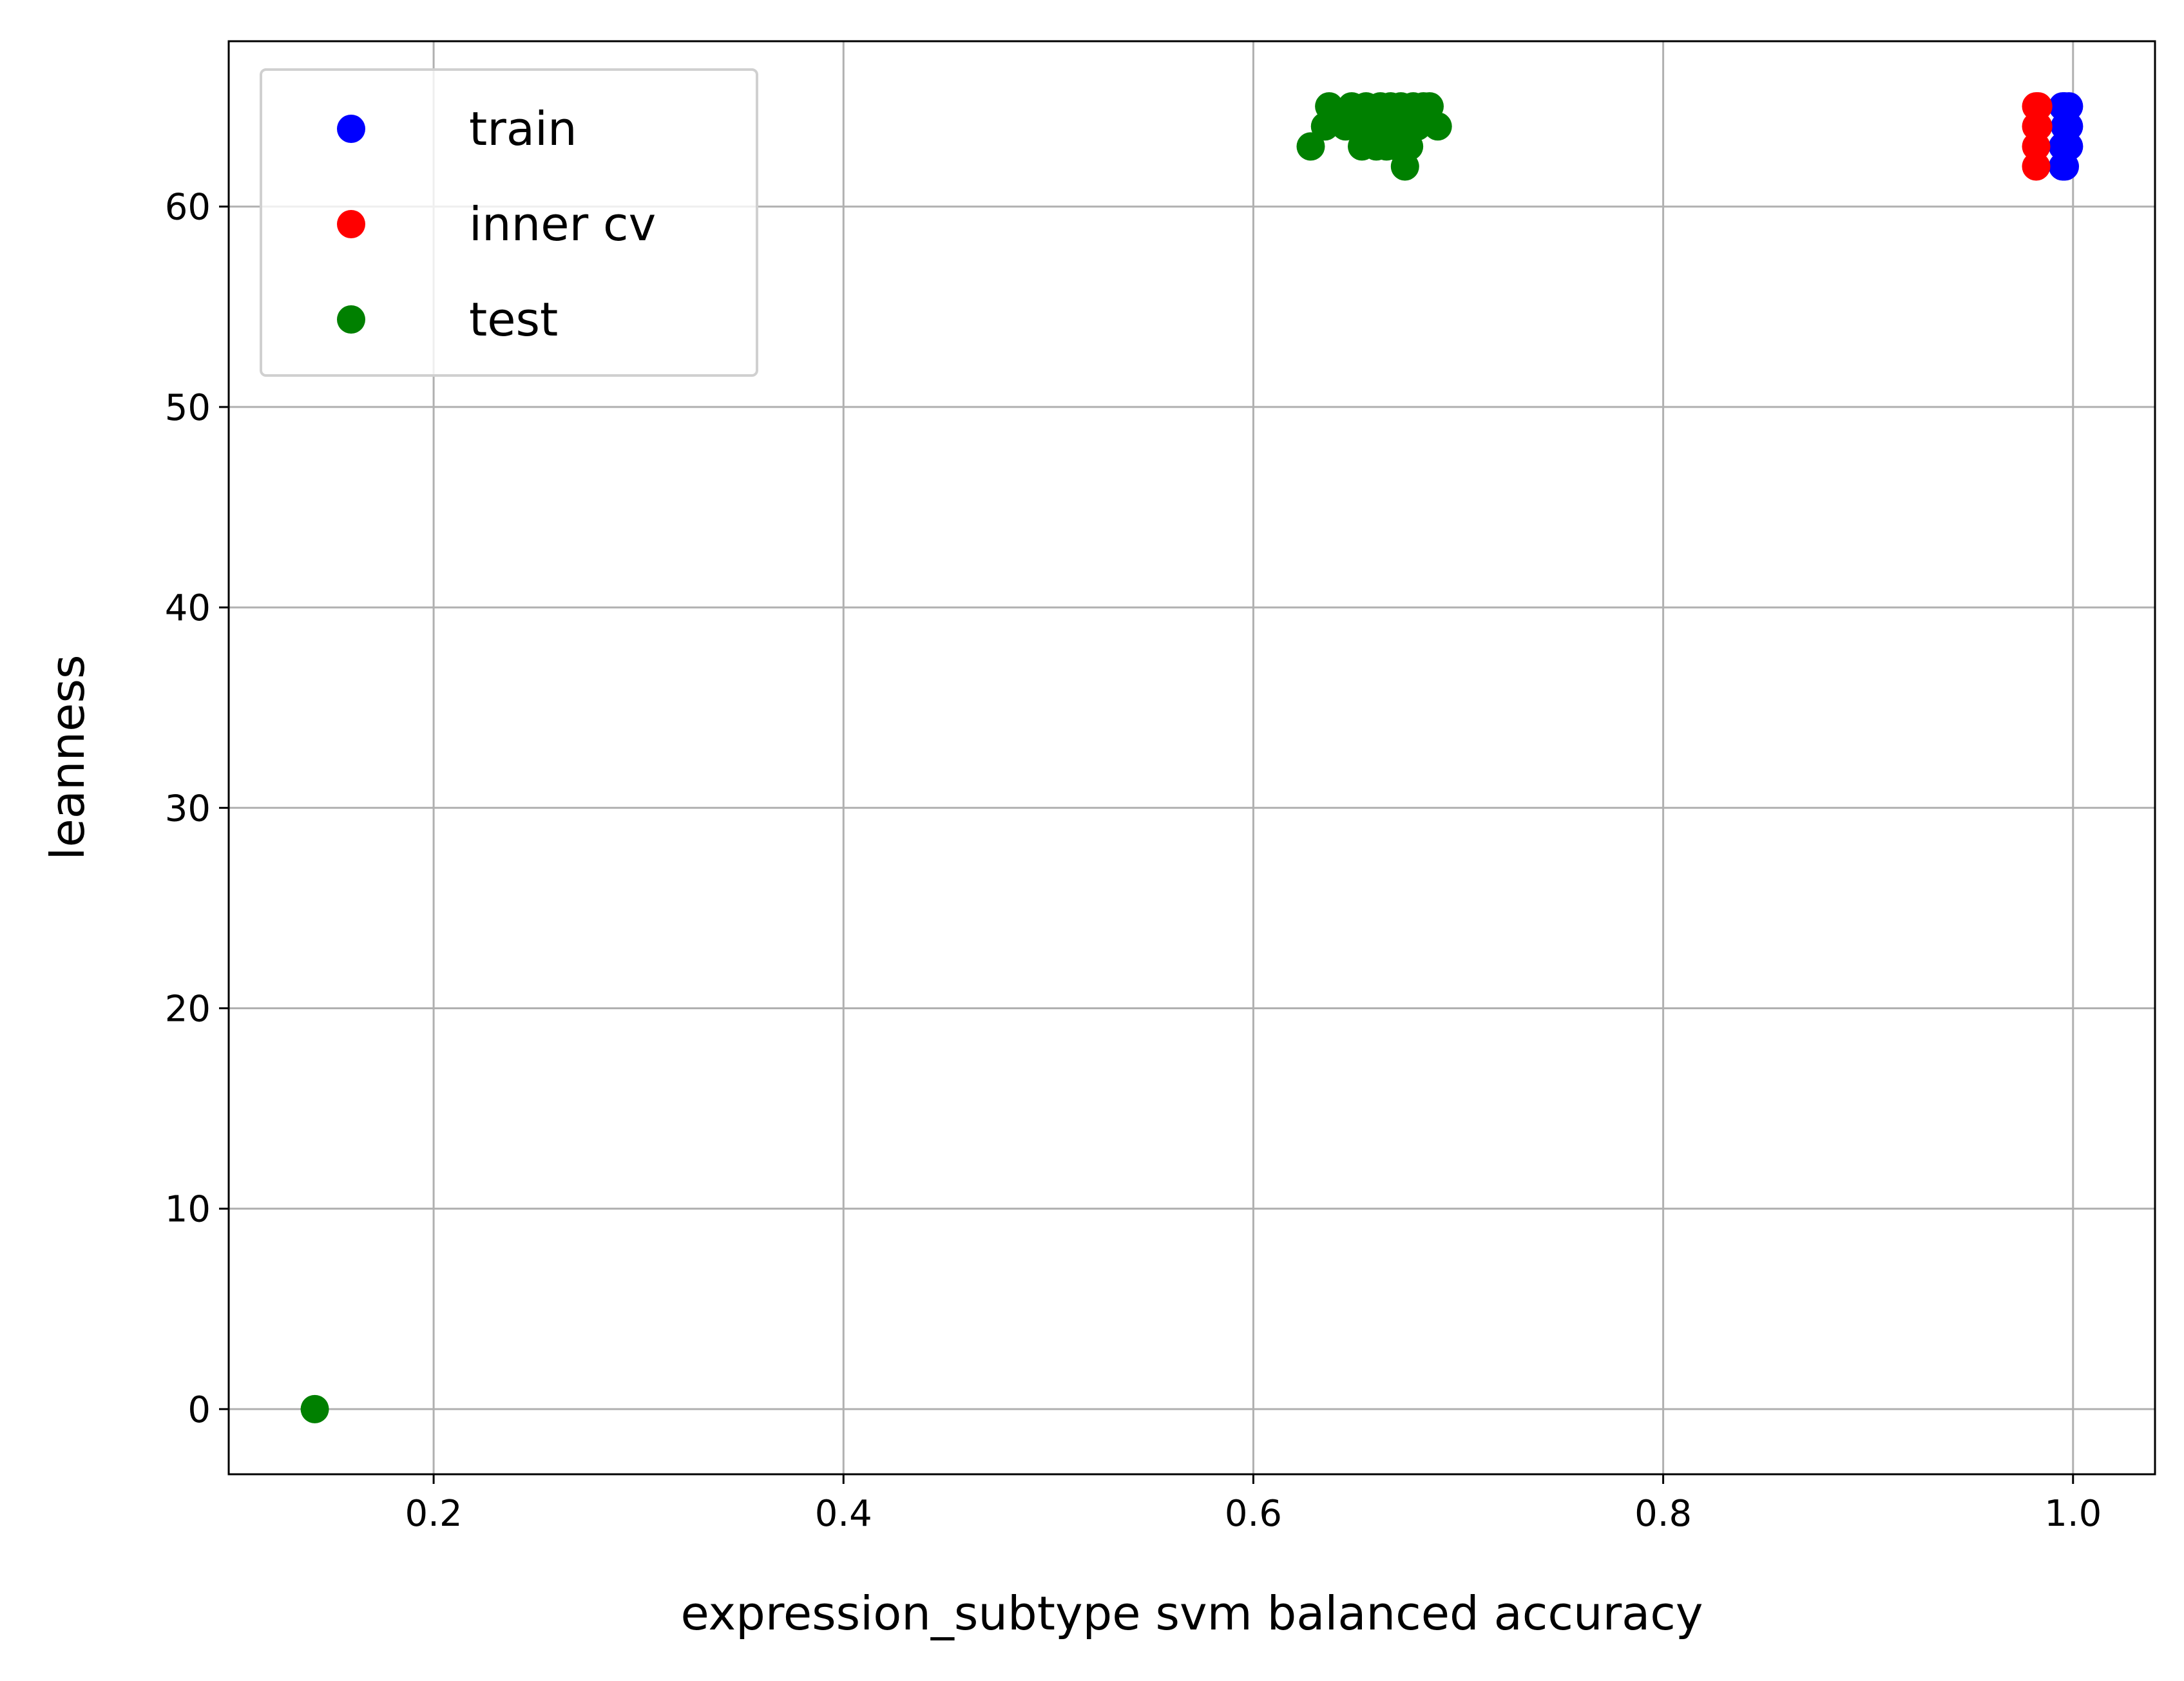 The image size is (2184, 1681). What do you see at coordinates (2073, 1514) in the screenshot?
I see `x-tick-label: 1.0` at bounding box center [2073, 1514].